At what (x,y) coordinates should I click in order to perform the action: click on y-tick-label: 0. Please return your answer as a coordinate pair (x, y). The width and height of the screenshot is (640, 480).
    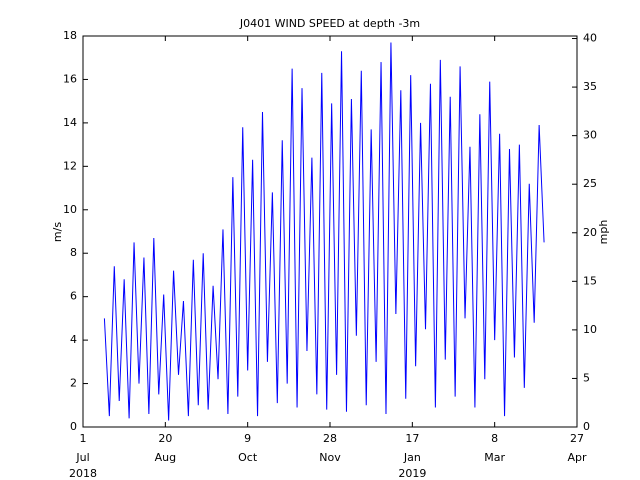
    Looking at the image, I should click on (73, 426).